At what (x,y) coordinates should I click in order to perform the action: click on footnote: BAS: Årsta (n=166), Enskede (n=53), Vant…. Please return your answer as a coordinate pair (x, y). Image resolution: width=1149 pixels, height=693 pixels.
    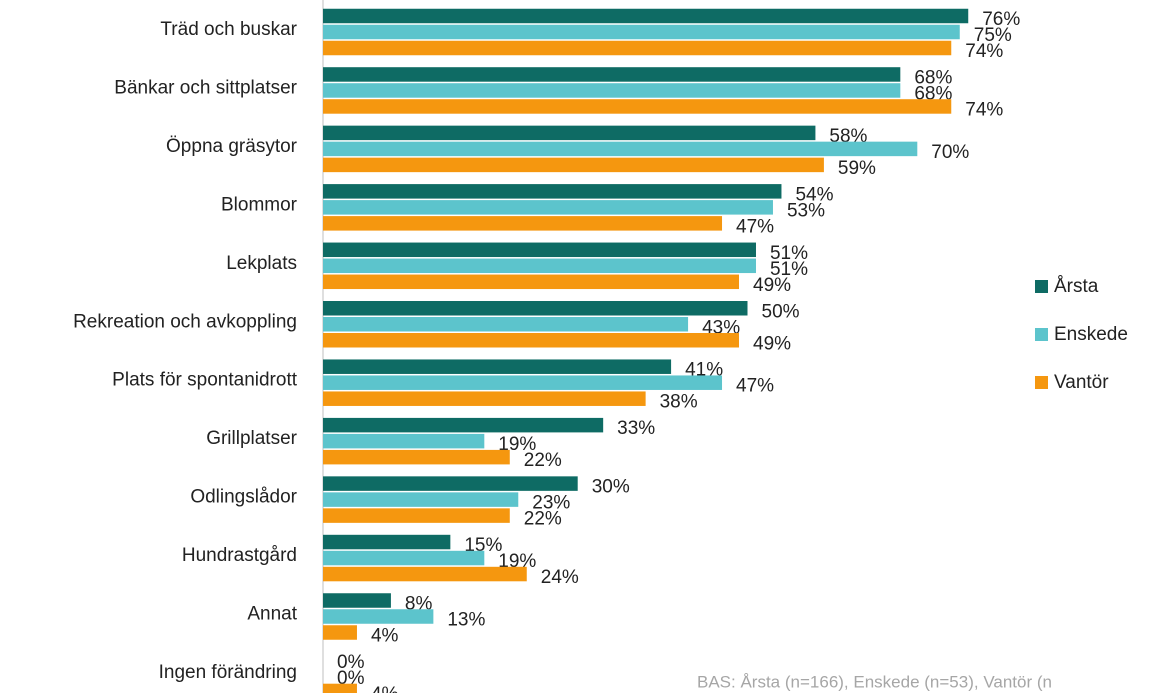
    Looking at the image, I should click on (874, 681).